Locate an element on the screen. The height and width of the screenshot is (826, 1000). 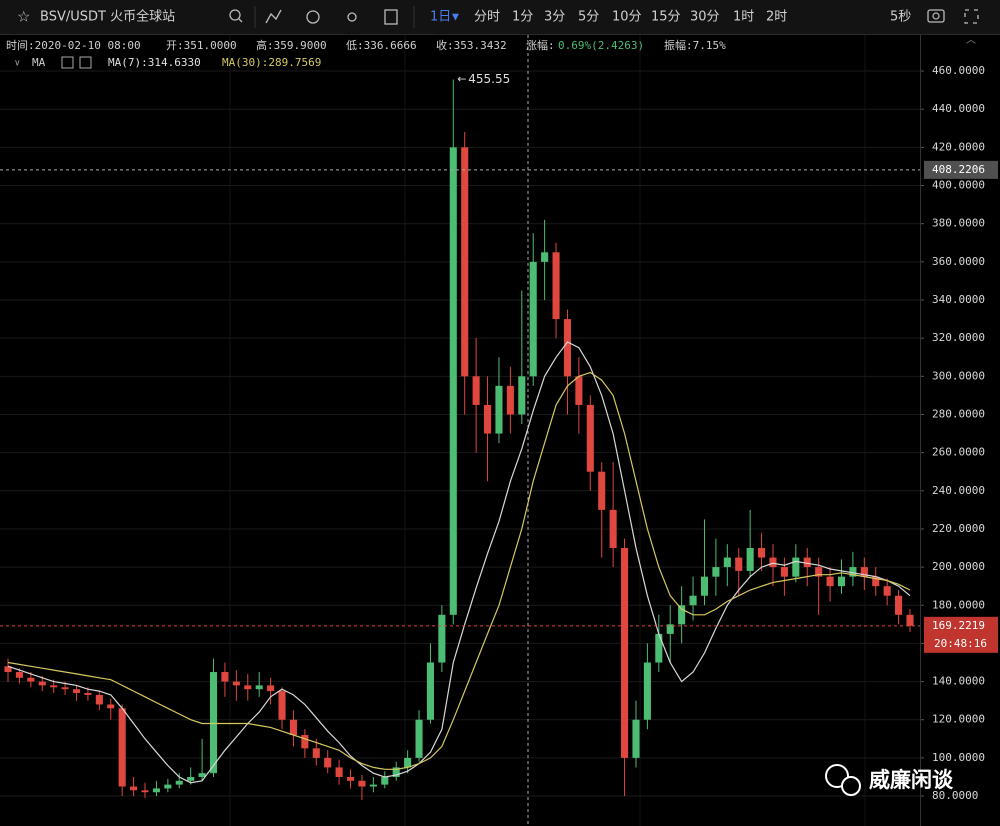
ma-settings-icon is located at coordinates (67, 62).